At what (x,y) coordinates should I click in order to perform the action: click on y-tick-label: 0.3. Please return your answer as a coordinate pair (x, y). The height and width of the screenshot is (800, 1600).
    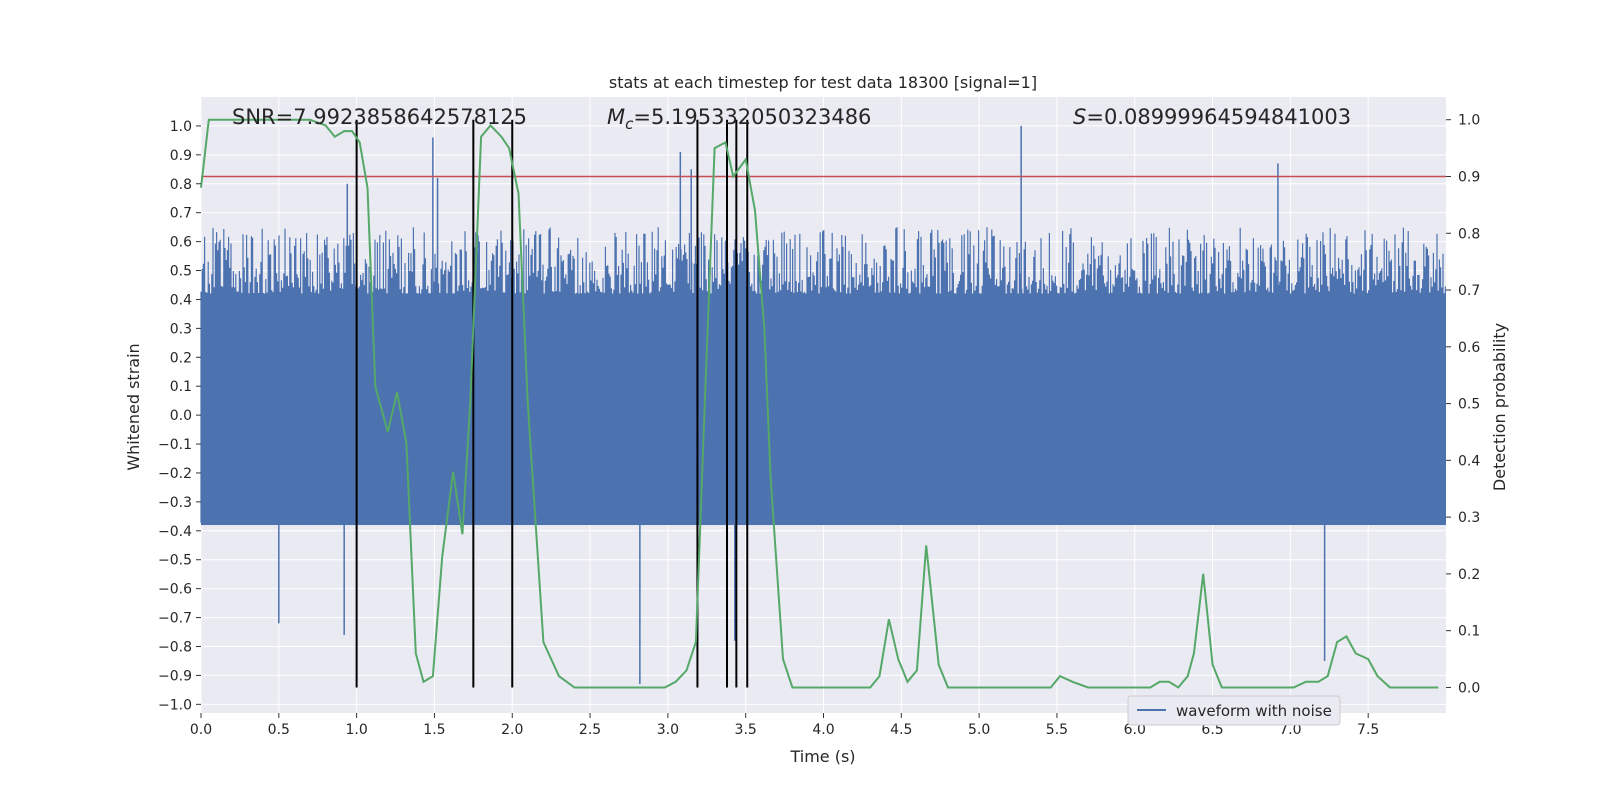
    Looking at the image, I should click on (181, 329).